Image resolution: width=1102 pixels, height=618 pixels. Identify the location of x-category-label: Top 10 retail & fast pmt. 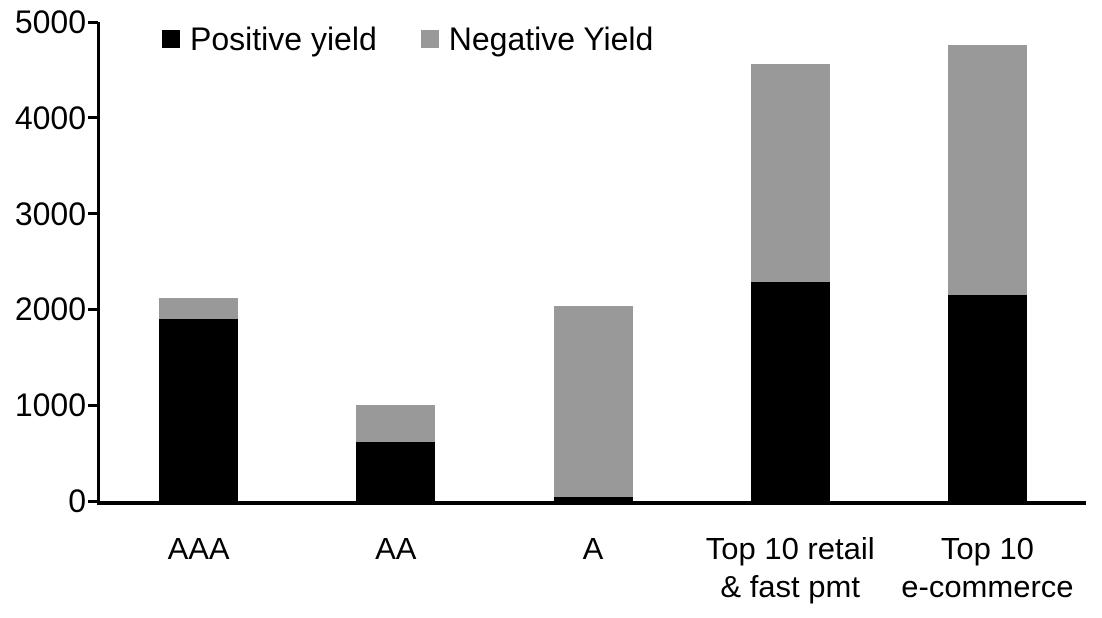
(790, 567).